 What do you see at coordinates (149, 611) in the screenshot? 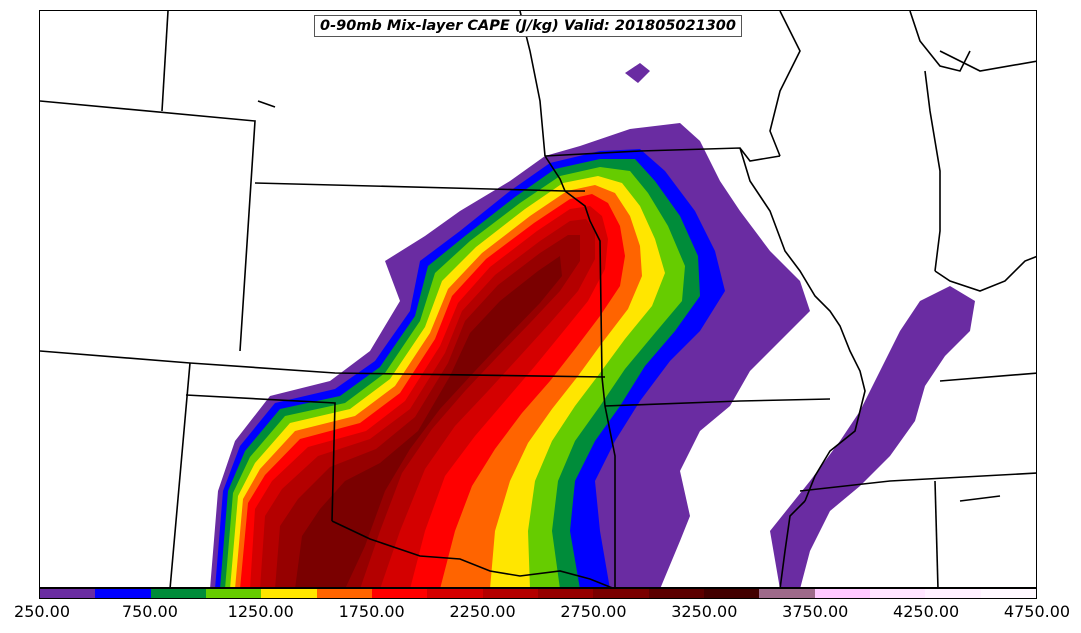
I see `colorbar-tick-label: 750.00` at bounding box center [149, 611].